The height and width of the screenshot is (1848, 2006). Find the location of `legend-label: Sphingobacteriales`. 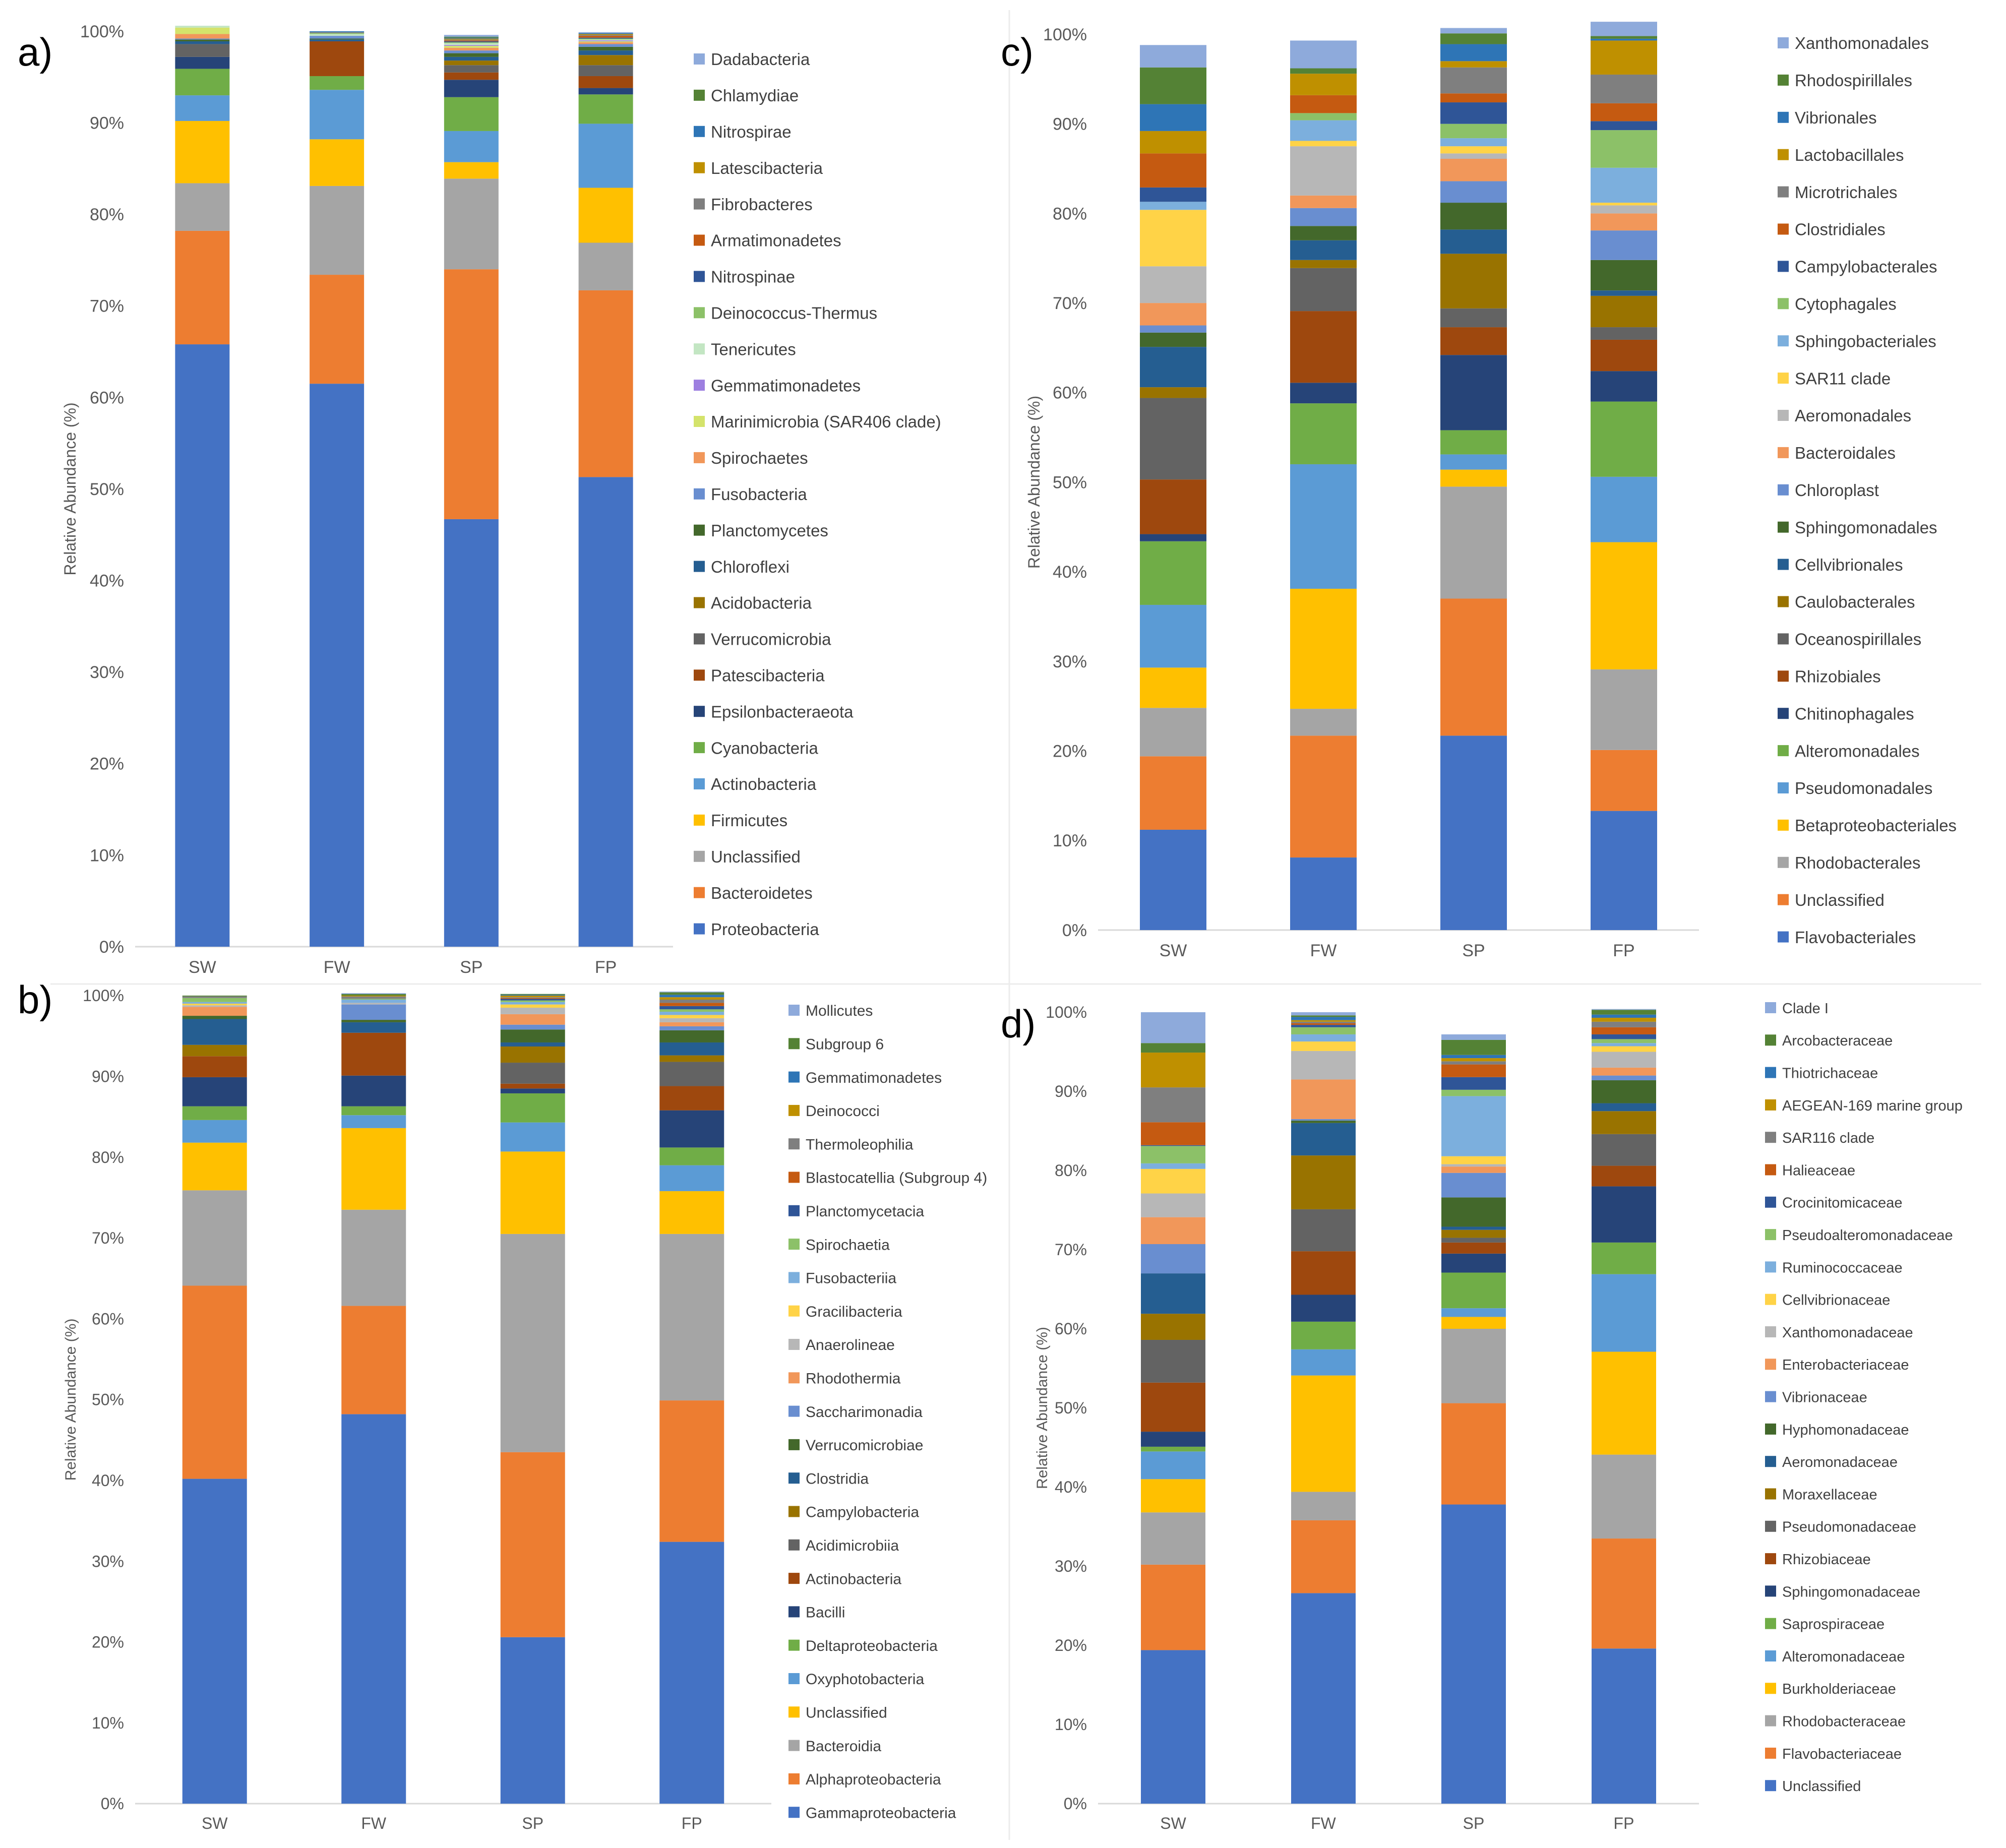

legend-label: Sphingobacteriales is located at coordinates (1866, 341).